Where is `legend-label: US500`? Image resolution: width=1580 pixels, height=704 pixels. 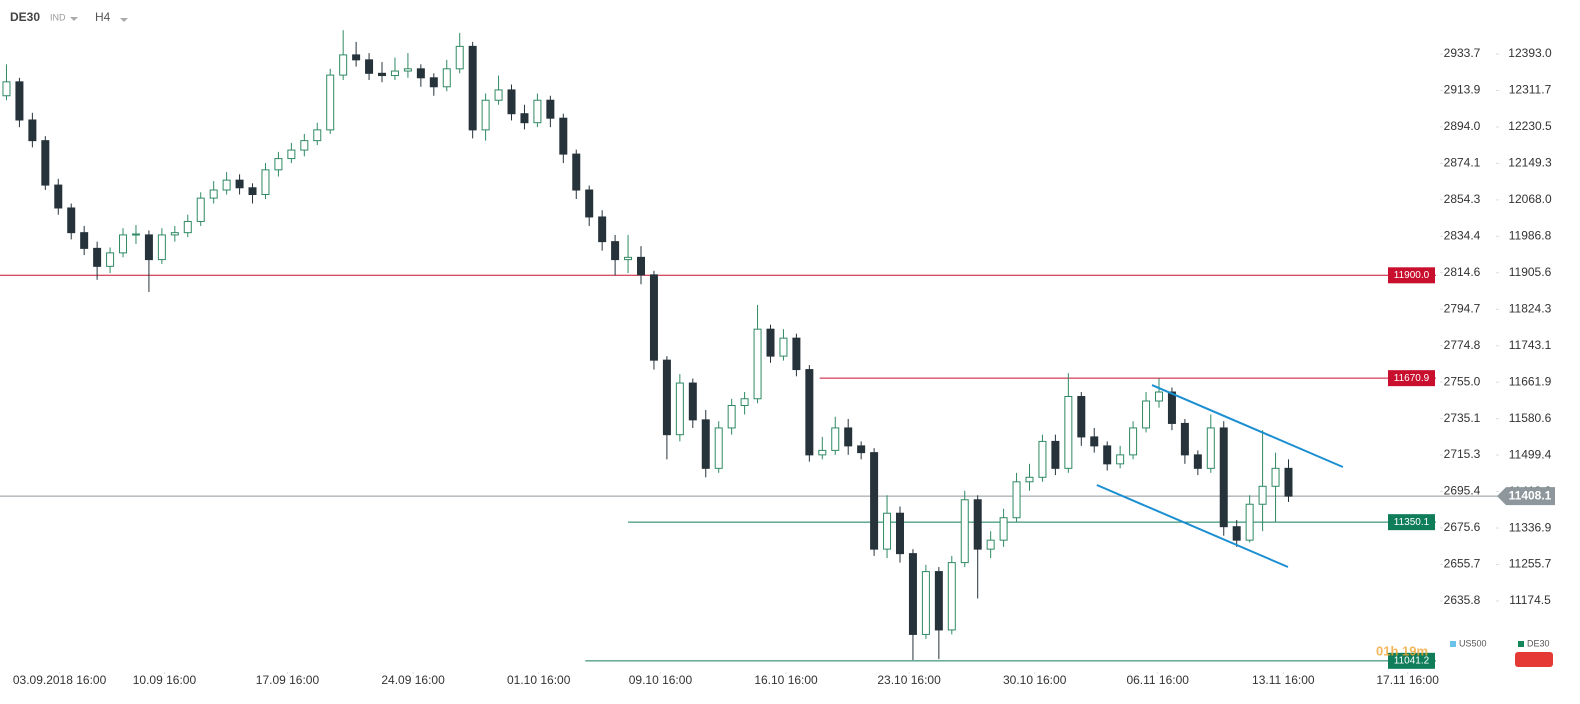 legend-label: US500 is located at coordinates (1473, 643).